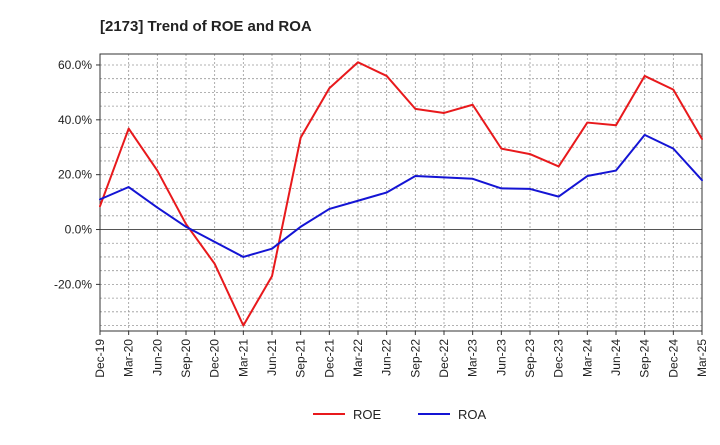 Image resolution: width=720 pixels, height=445 pixels. I want to click on x-tick-label: Dec-21, so click(329, 358).